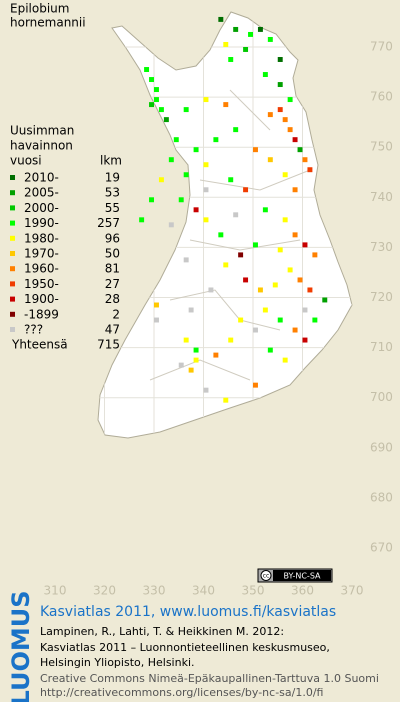 The image size is (400, 702). I want to click on x-tick-label: 370, so click(352, 591).